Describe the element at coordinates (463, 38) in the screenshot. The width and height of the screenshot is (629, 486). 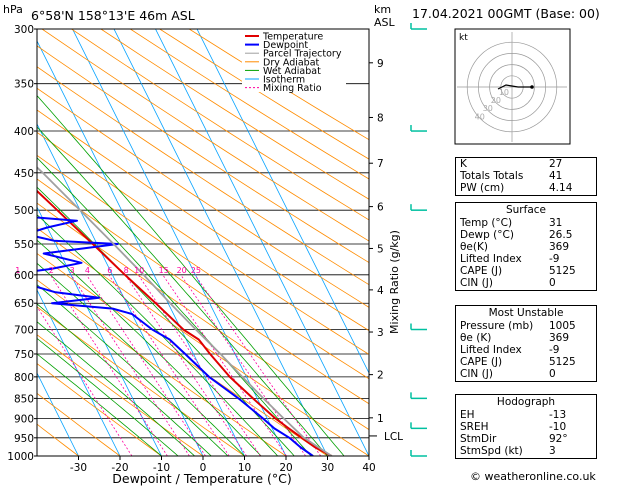
I see `hodograph-unit: kt` at that location.